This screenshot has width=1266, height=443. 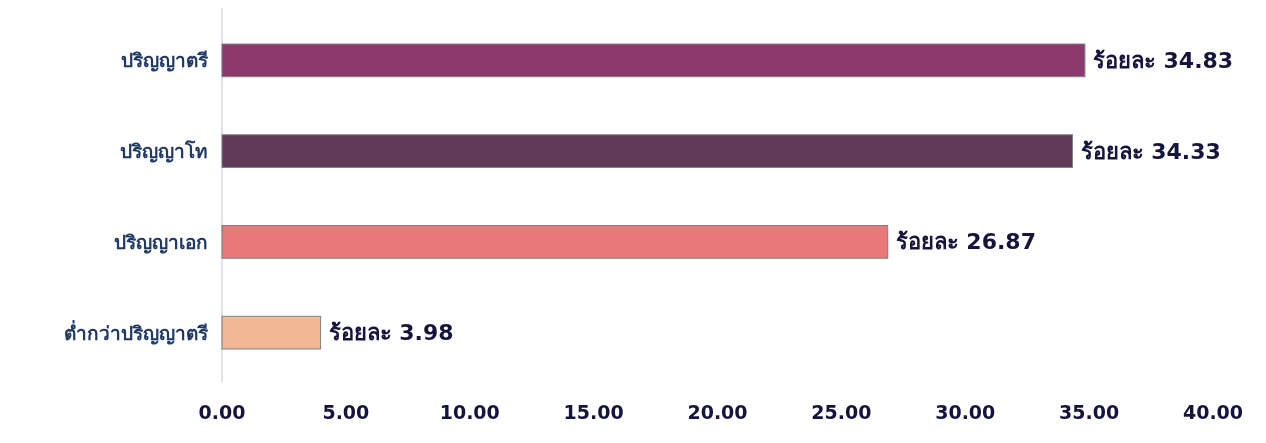 I want to click on x-tick-label: 35.00, so click(x=1089, y=412).